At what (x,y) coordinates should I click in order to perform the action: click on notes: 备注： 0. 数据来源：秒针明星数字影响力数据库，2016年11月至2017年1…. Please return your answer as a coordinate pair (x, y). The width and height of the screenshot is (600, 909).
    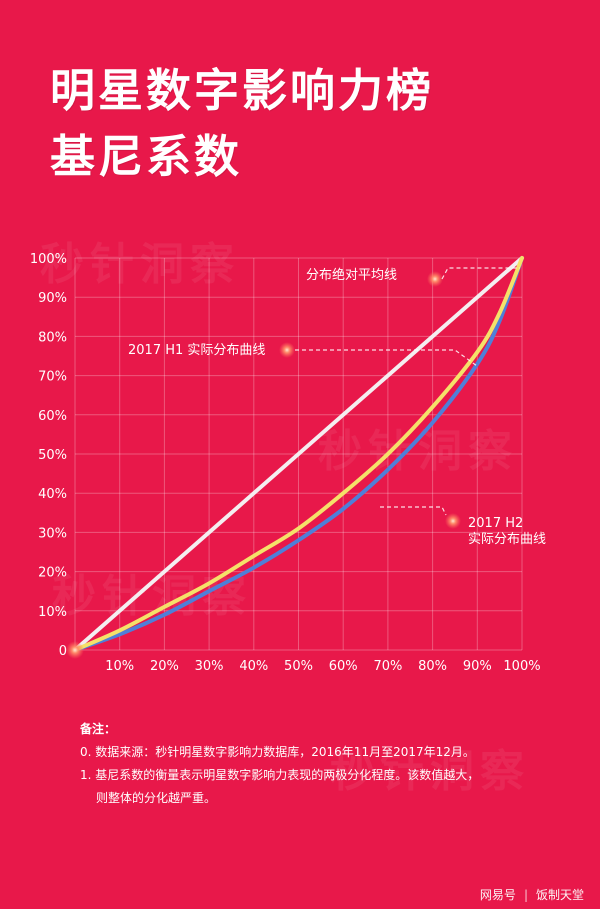
    Looking at the image, I should click on (320, 764).